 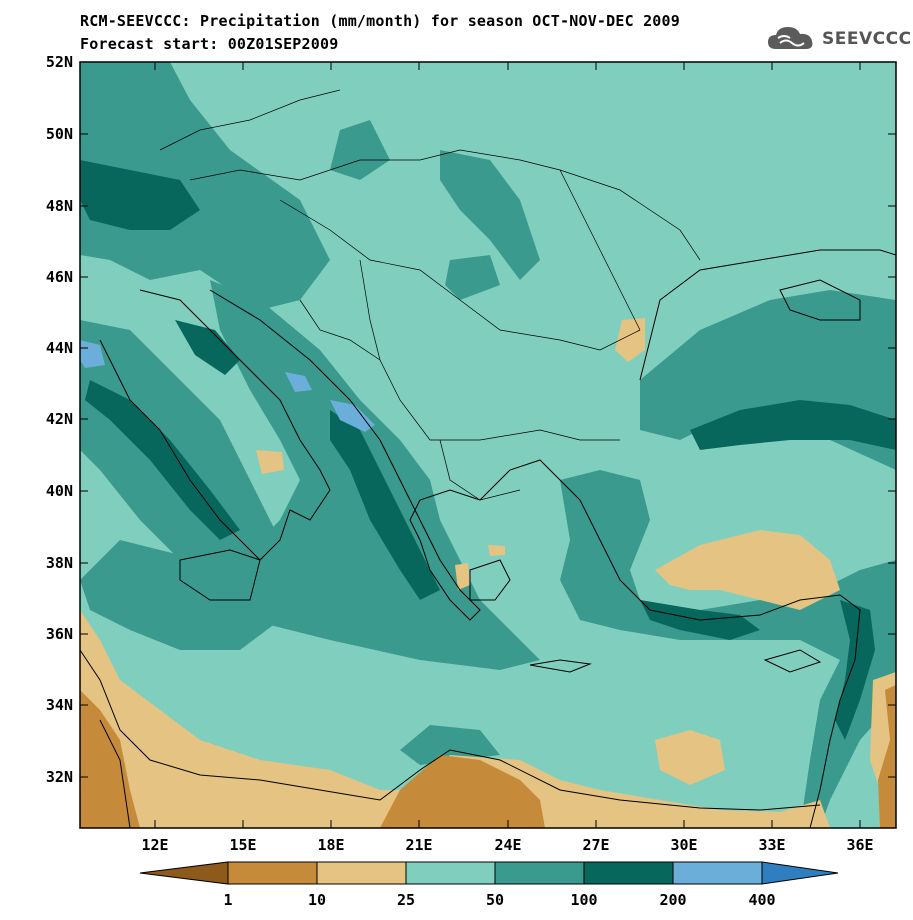 I want to click on lat-label: 38N, so click(x=59, y=563).